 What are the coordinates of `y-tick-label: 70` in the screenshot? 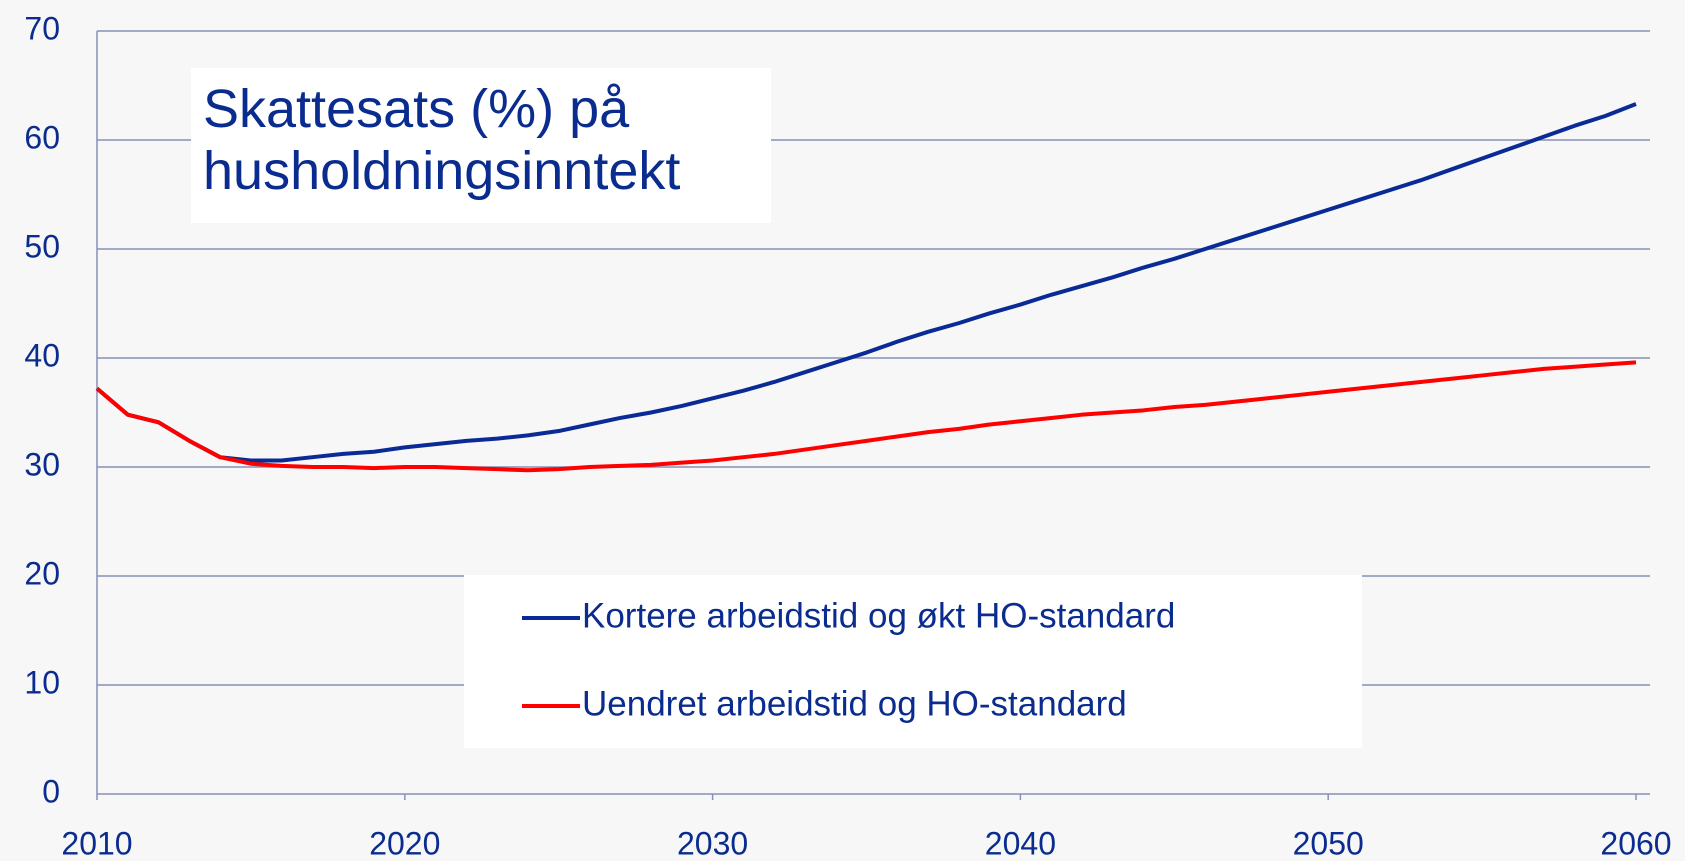 It's located at (42, 28).